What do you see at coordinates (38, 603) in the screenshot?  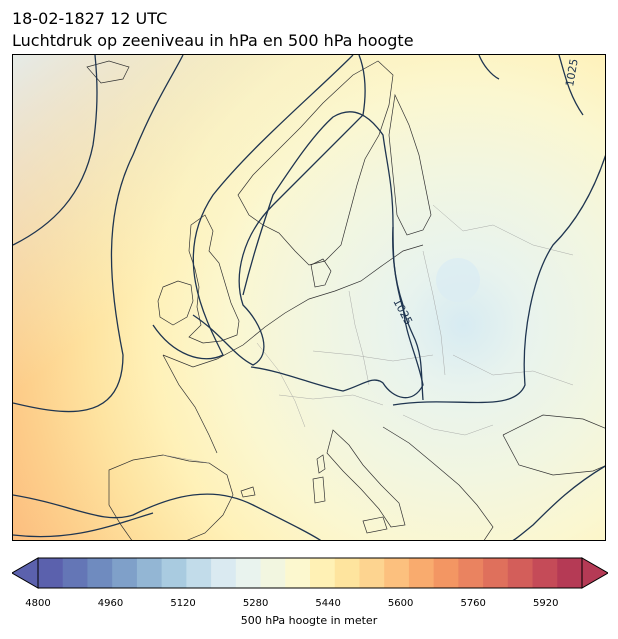 I see `colorbar-tick-label: 4800` at bounding box center [38, 603].